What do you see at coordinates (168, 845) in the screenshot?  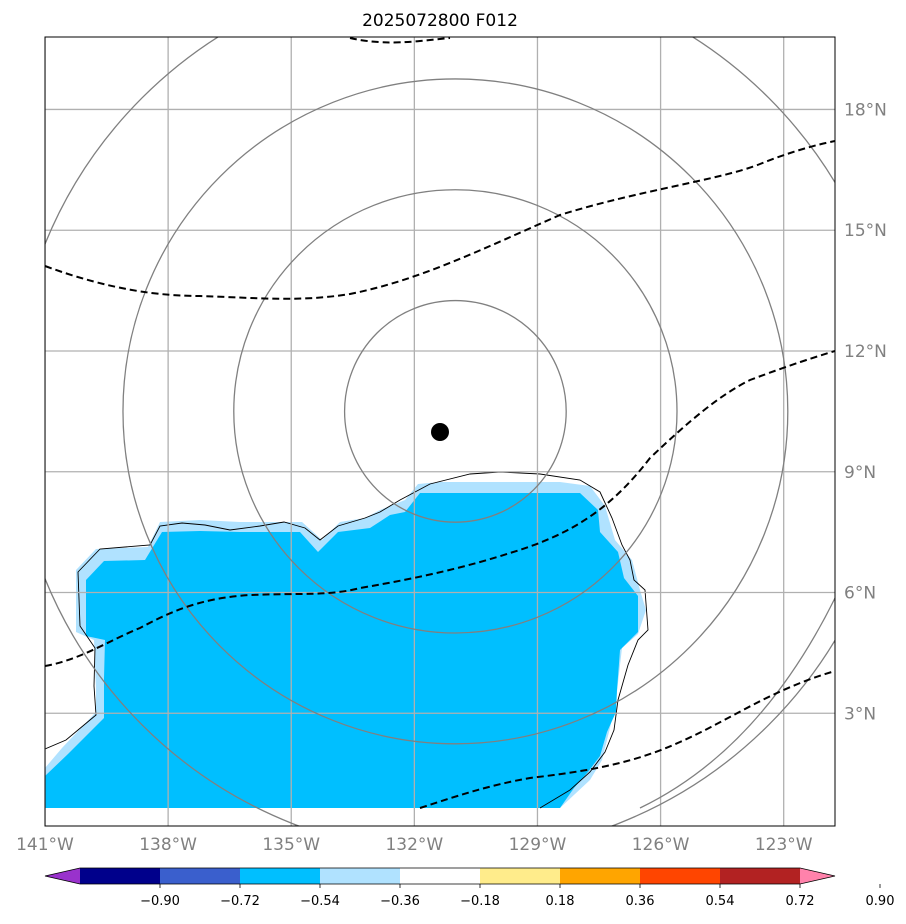 I see `longitude-tick-label: 138°W` at bounding box center [168, 845].